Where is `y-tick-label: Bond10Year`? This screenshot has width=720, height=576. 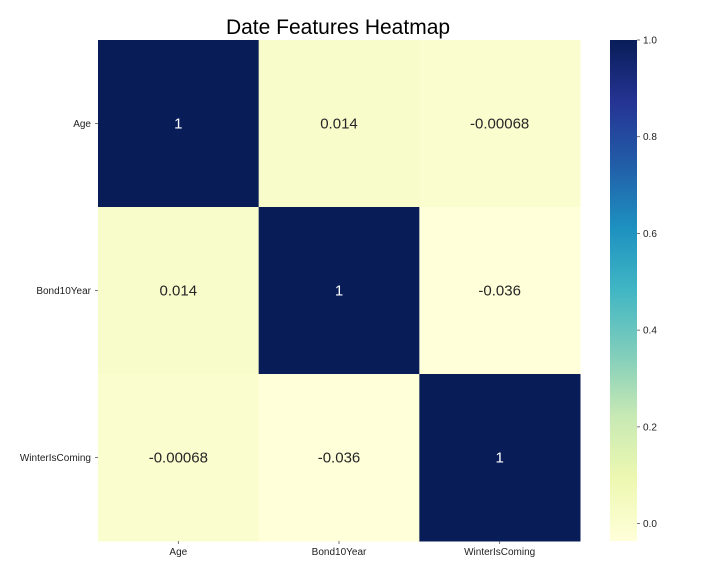
y-tick-label: Bond10Year is located at coordinates (63, 291).